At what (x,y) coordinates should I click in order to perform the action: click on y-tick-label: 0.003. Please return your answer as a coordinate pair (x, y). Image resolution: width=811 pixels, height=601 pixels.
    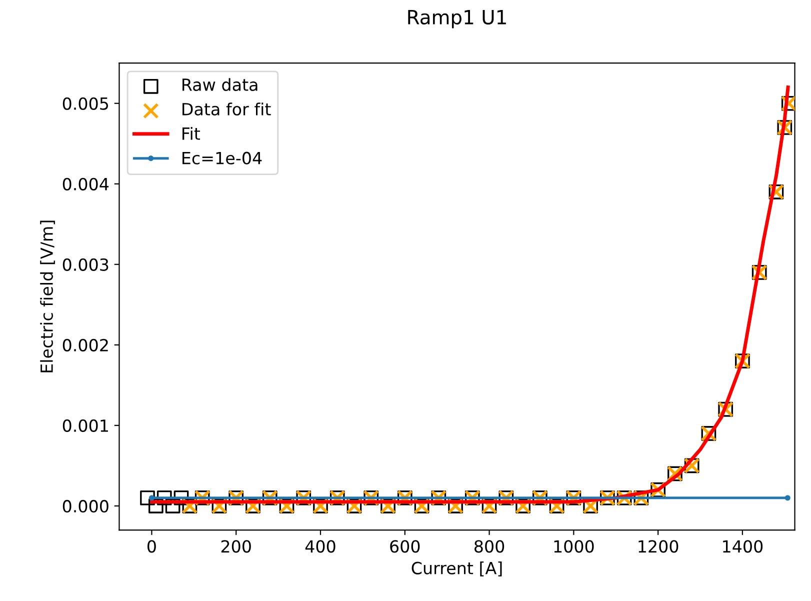
    Looking at the image, I should click on (85, 264).